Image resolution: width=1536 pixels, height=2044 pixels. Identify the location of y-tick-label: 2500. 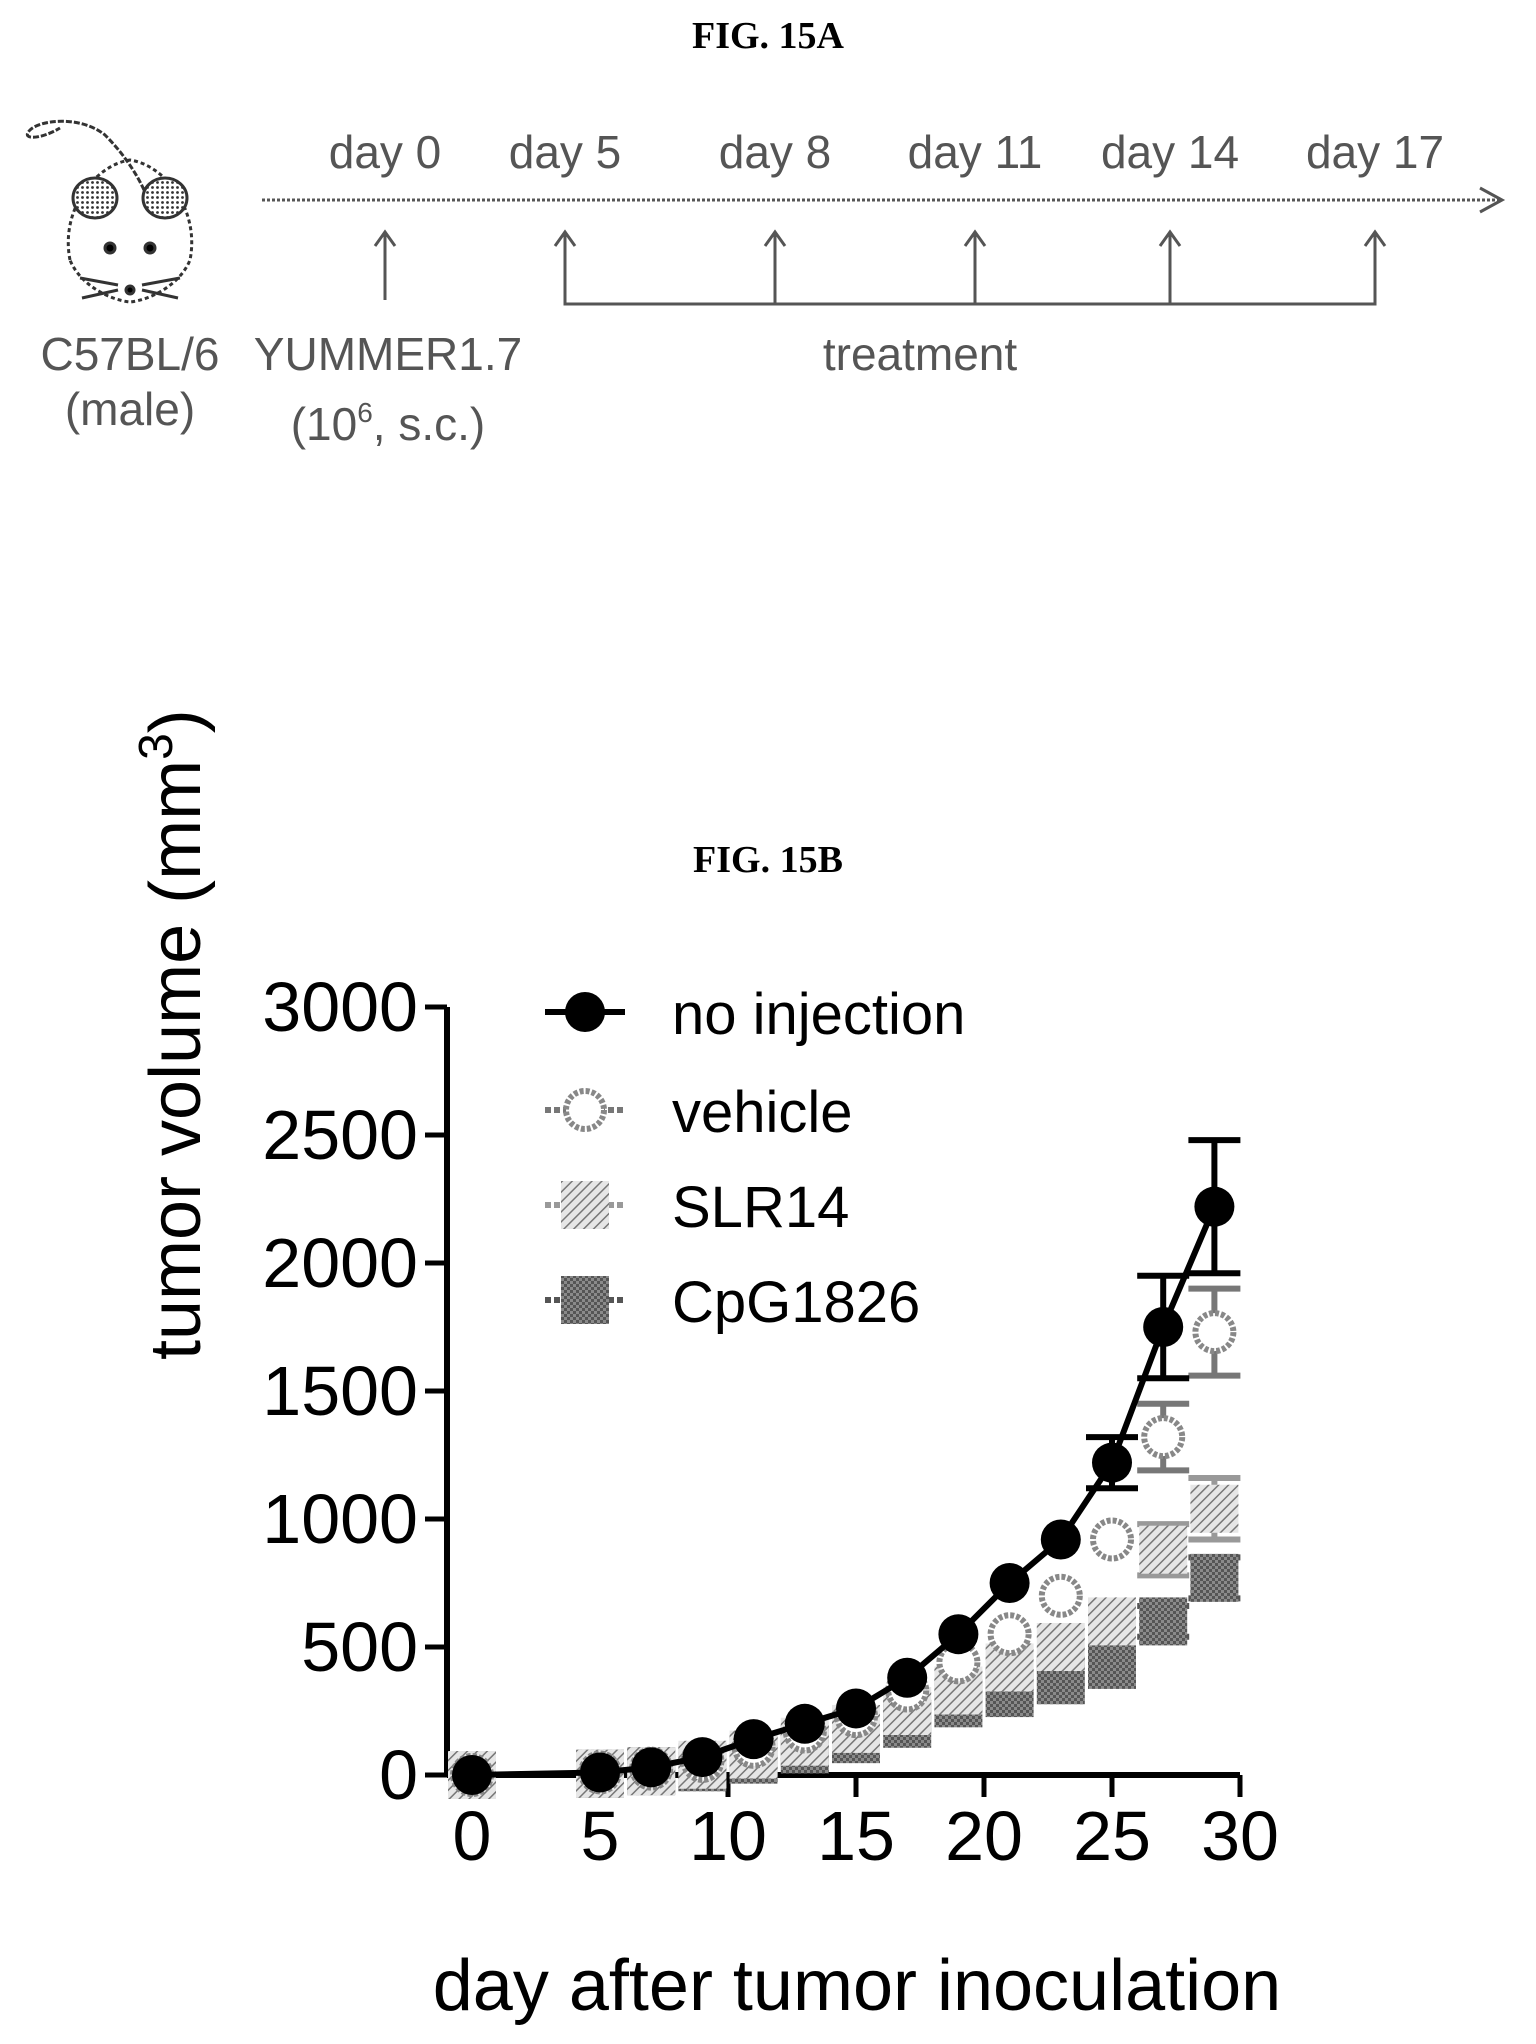
(340, 1135).